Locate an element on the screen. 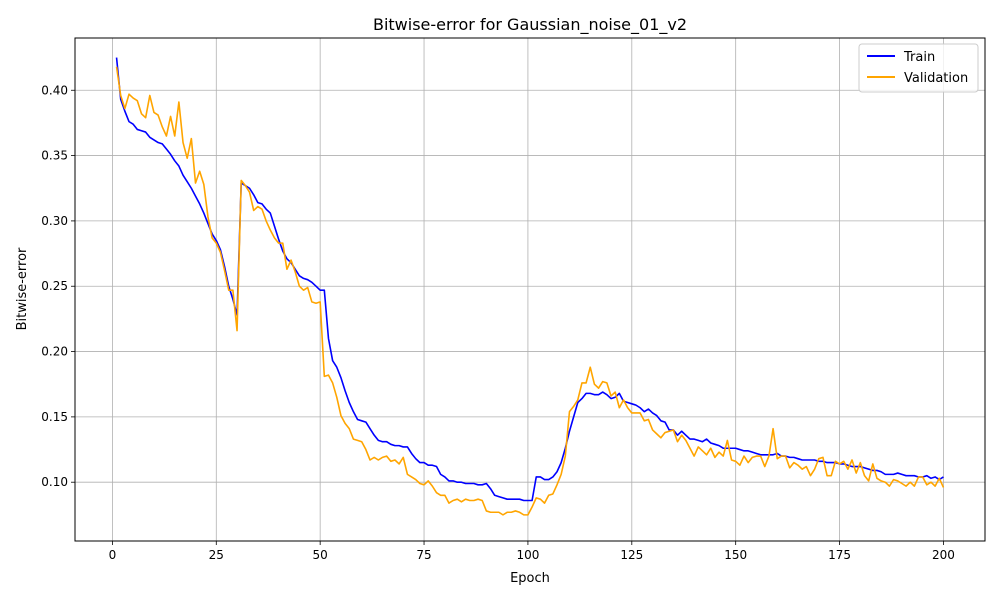 The height and width of the screenshot is (600, 1000). legend-label-train: Train is located at coordinates (919, 57).